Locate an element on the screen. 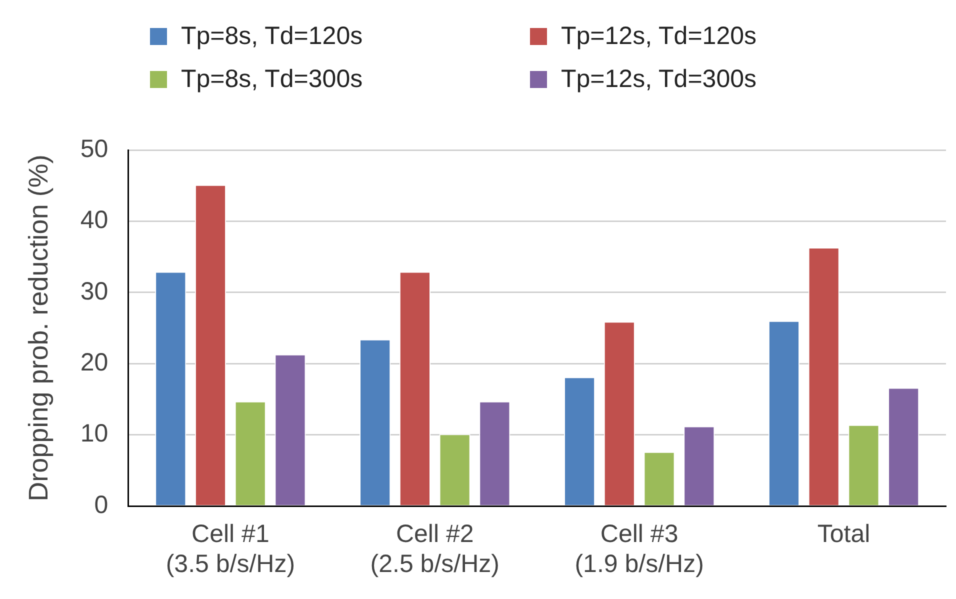  y-axis-title: Dropping prob. reduction (%) is located at coordinates (39, 328).